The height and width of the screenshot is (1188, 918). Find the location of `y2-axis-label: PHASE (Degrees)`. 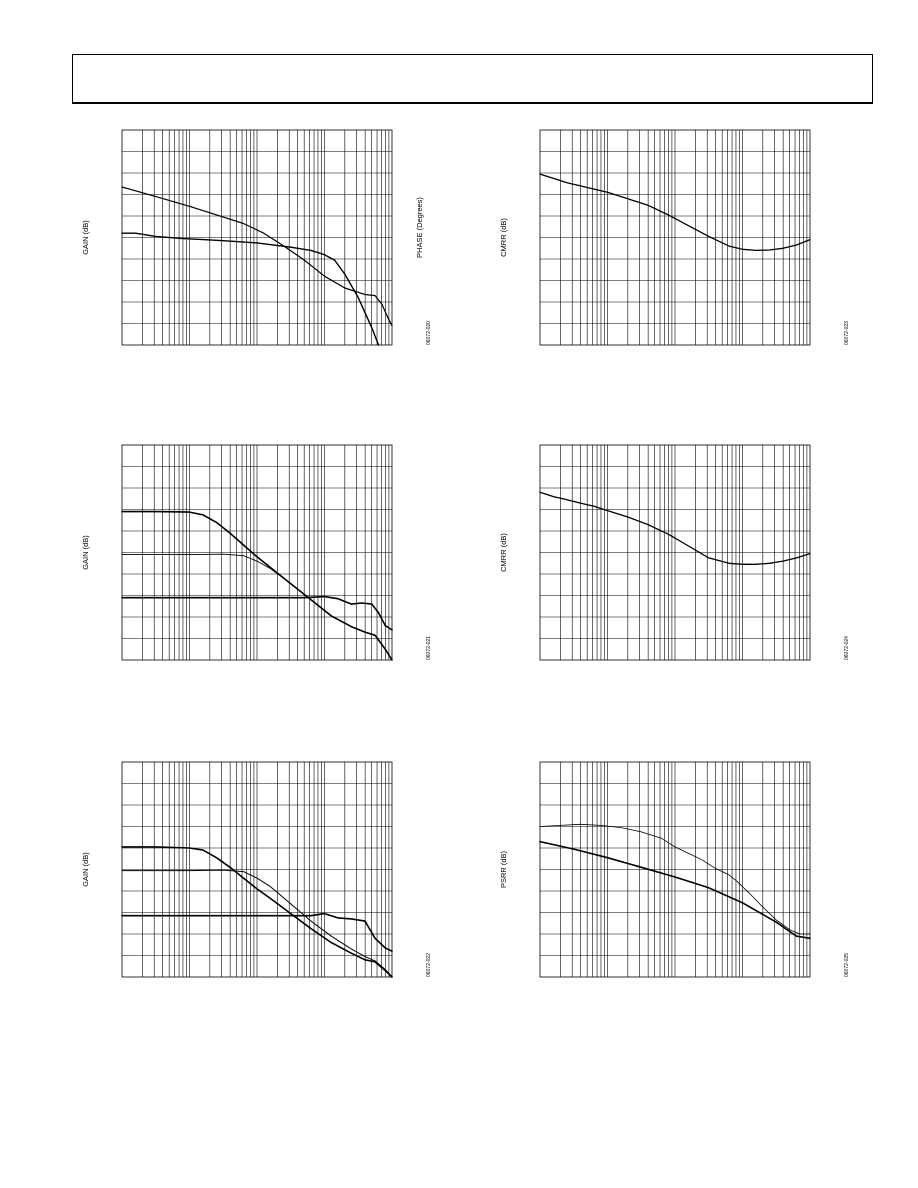

y2-axis-label: PHASE (Degrees) is located at coordinates (419, 227).